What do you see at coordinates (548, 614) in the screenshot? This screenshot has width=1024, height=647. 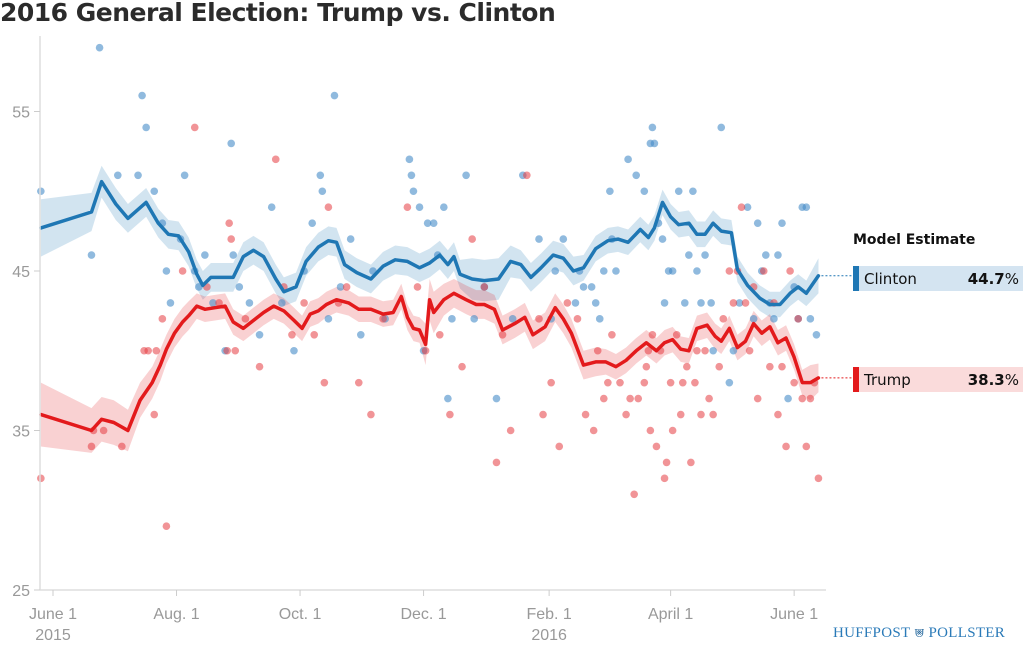 I see `x-tick-label: Feb. 1` at bounding box center [548, 614].